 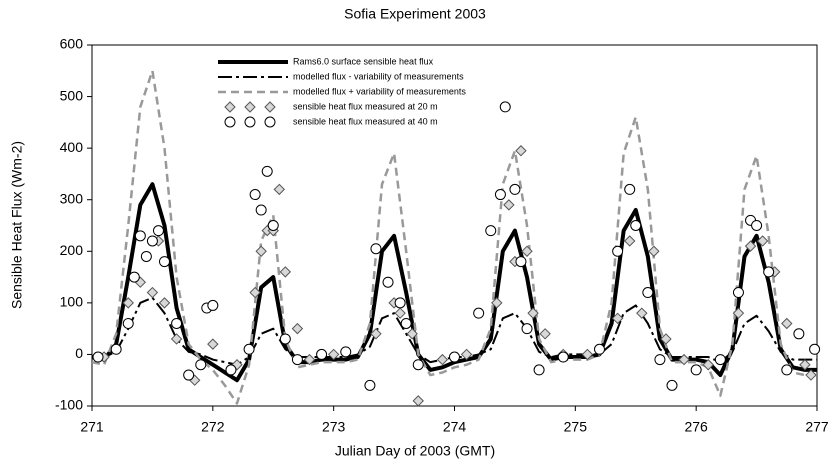 What do you see at coordinates (72, 95) in the screenshot?
I see `y-tick-label: 500` at bounding box center [72, 95].